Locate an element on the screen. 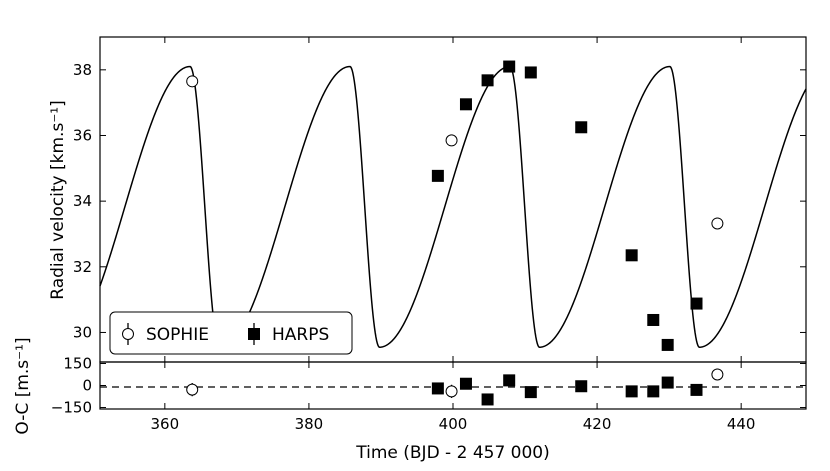 The height and width of the screenshot is (471, 830). legend-box is located at coordinates (231, 333).